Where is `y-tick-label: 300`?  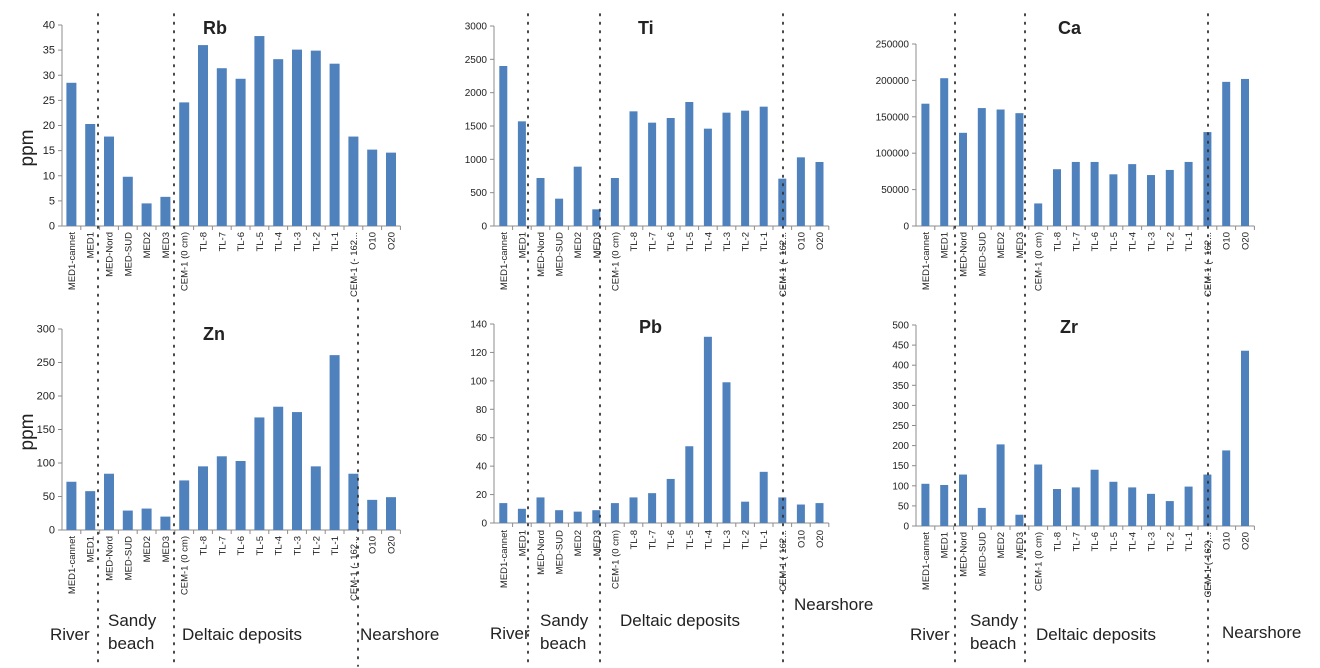 y-tick-label: 300 is located at coordinates (900, 406).